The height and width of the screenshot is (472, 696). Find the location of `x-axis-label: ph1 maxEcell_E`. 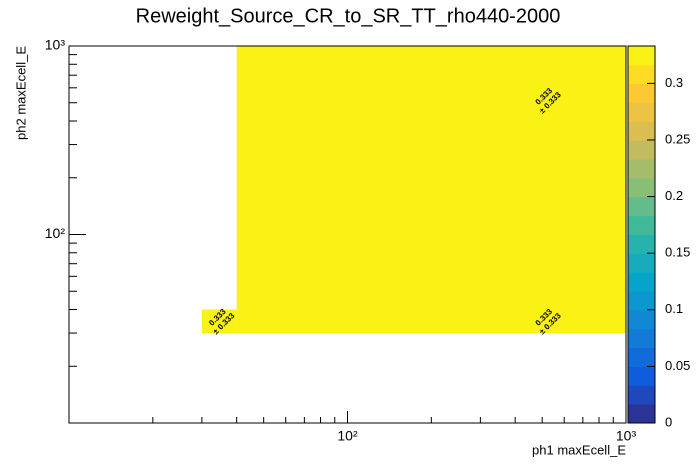

x-axis-label: ph1 maxEcell_E is located at coordinates (579, 449).